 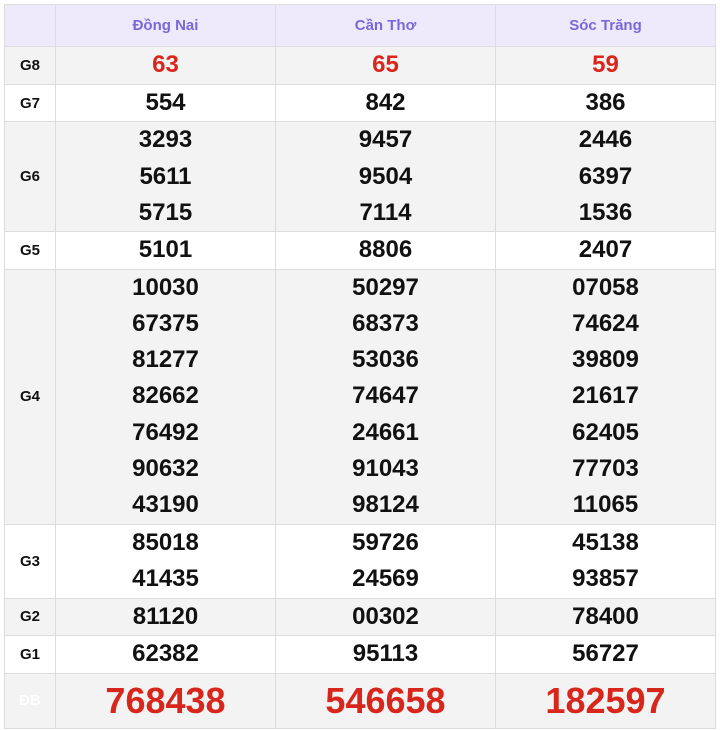 What do you see at coordinates (605, 561) in the screenshot?
I see `result-cell: 45138 93857` at bounding box center [605, 561].